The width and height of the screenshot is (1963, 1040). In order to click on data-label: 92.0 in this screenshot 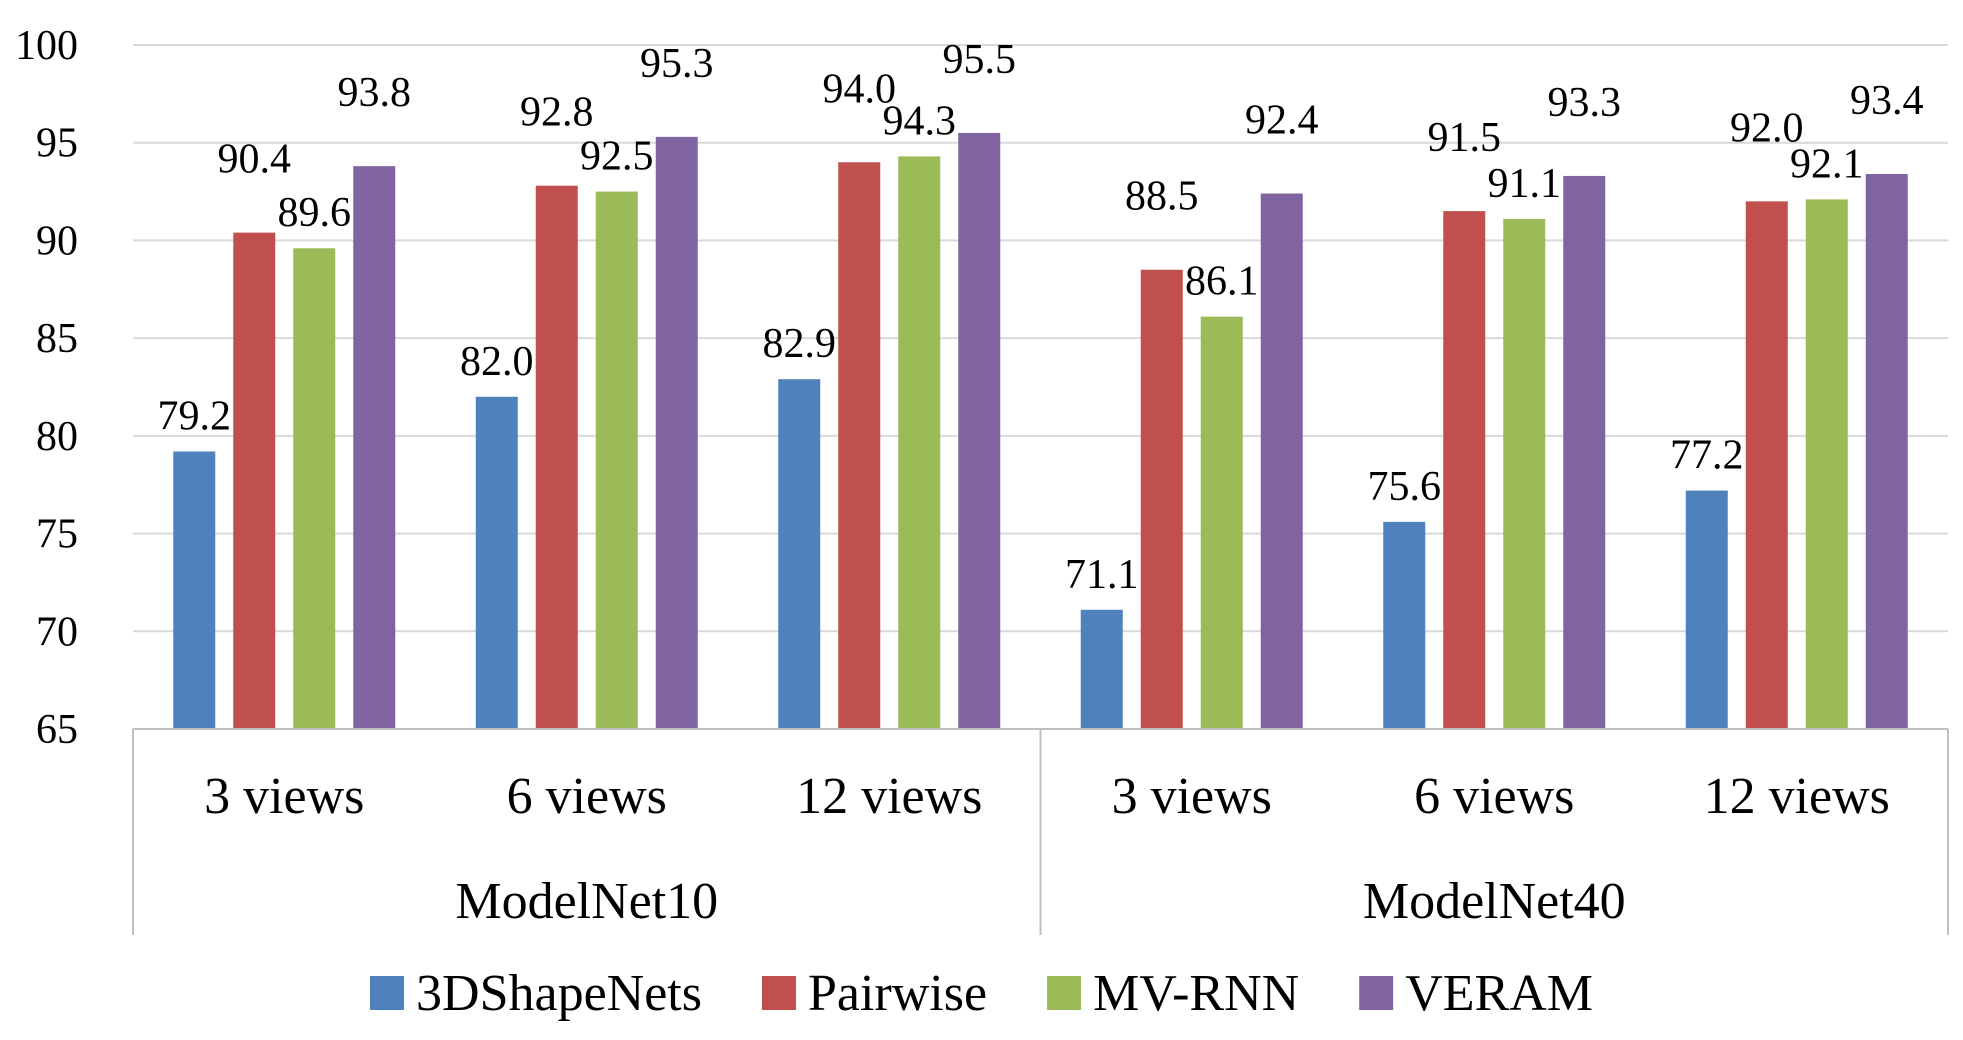, I will do `click(1767, 128)`.